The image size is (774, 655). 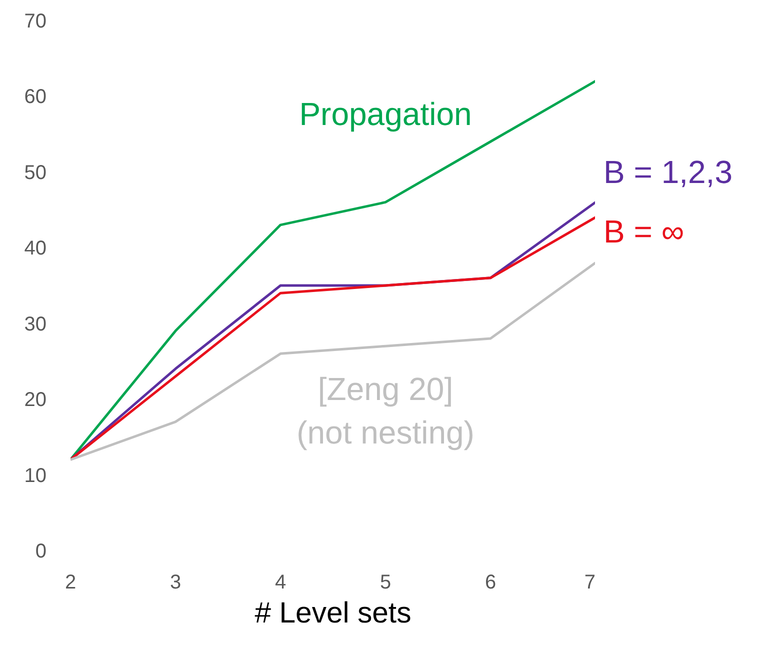 I want to click on y-tick-label: 20, so click(x=35, y=400).